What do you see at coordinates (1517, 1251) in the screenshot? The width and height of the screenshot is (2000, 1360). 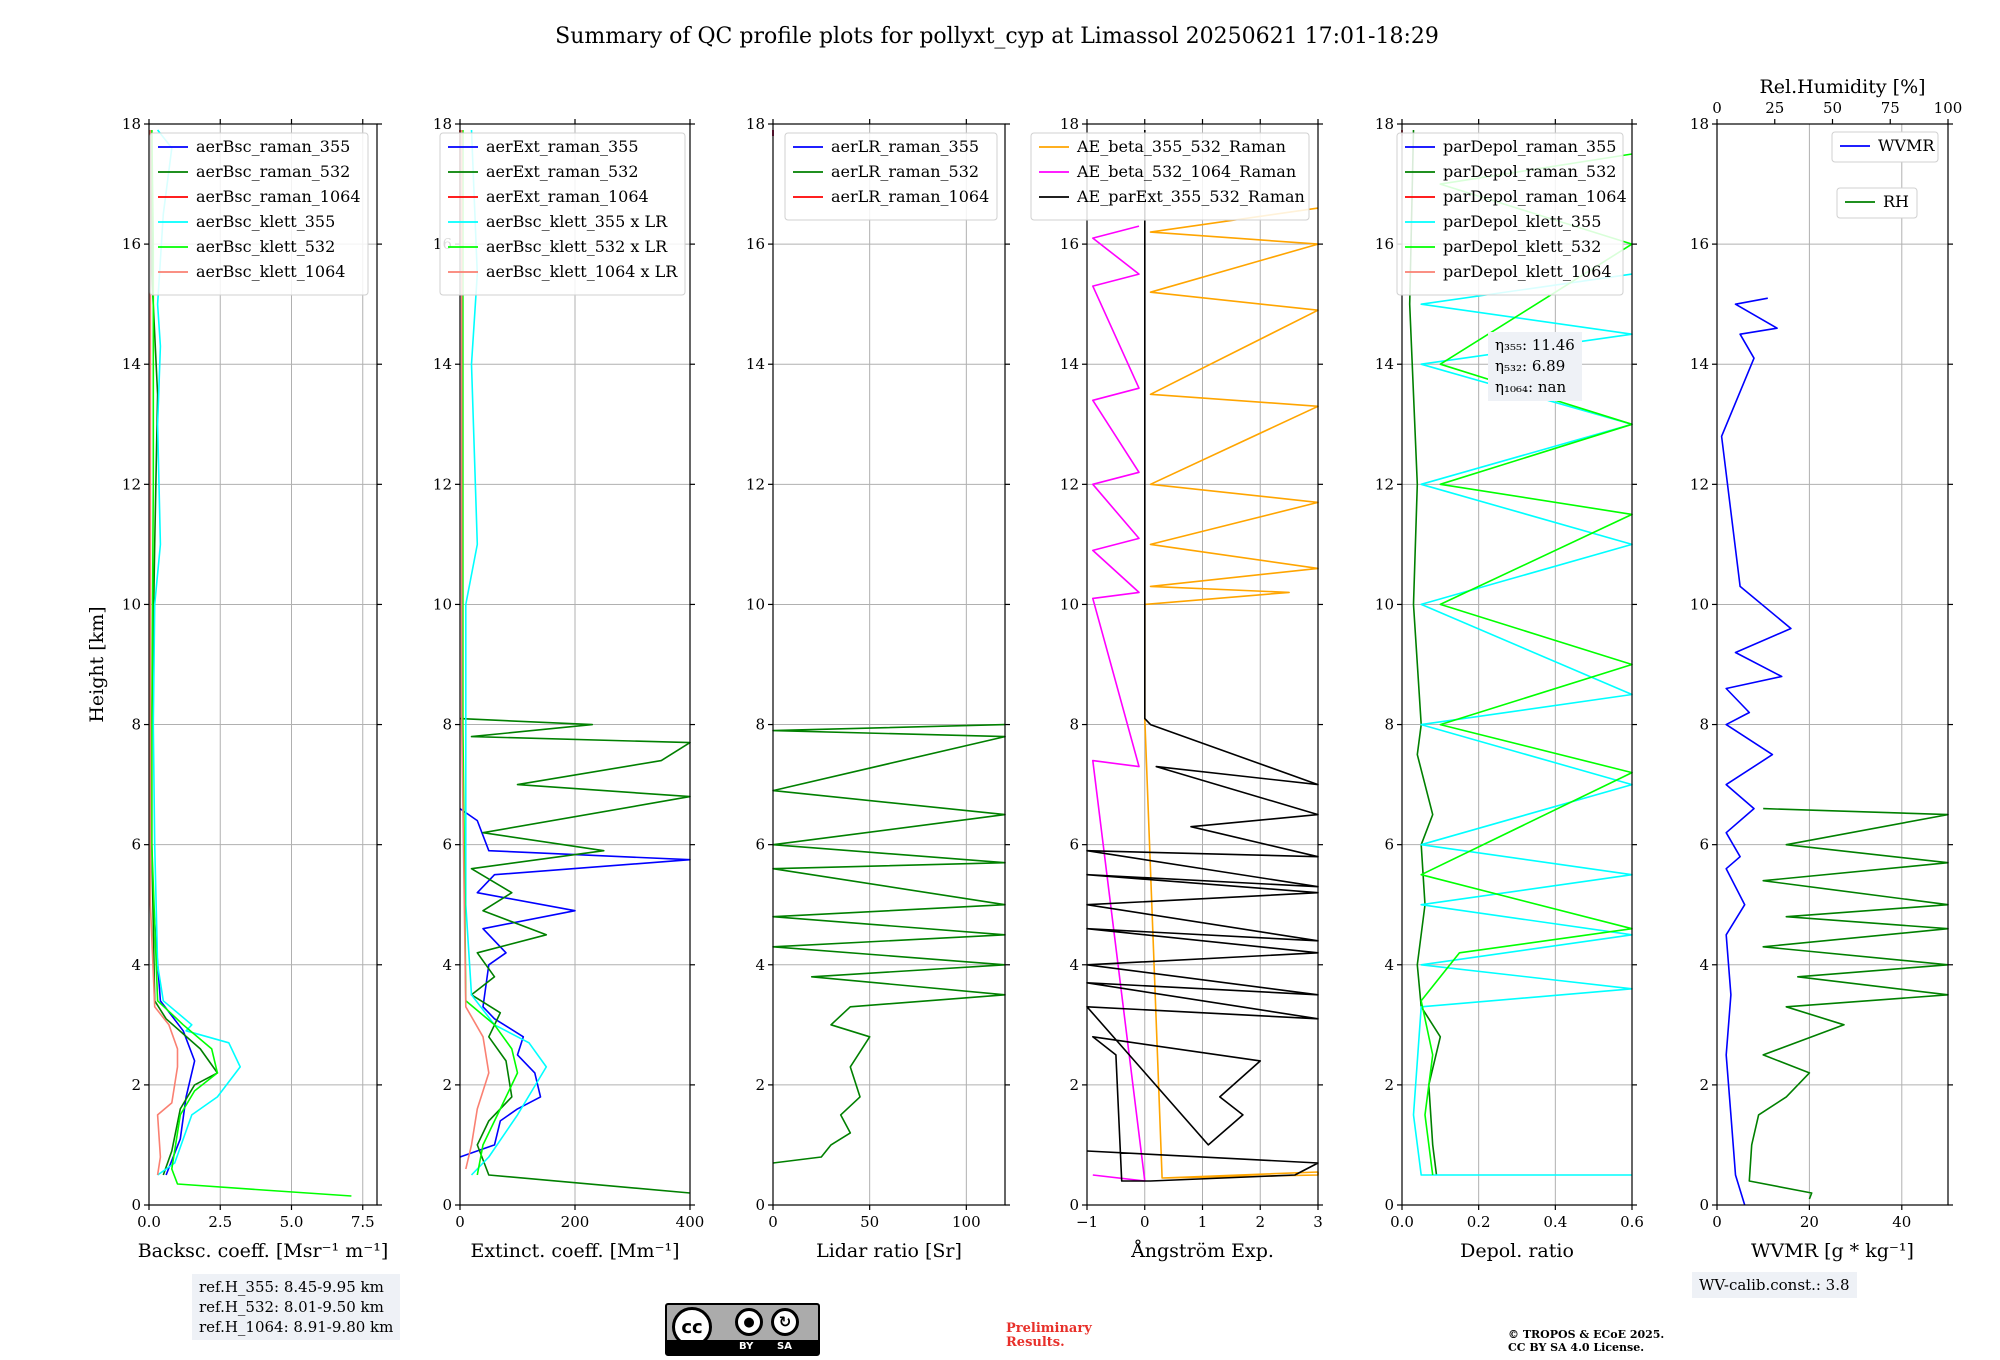 I see `x-axis-label: Depol. ratio` at bounding box center [1517, 1251].